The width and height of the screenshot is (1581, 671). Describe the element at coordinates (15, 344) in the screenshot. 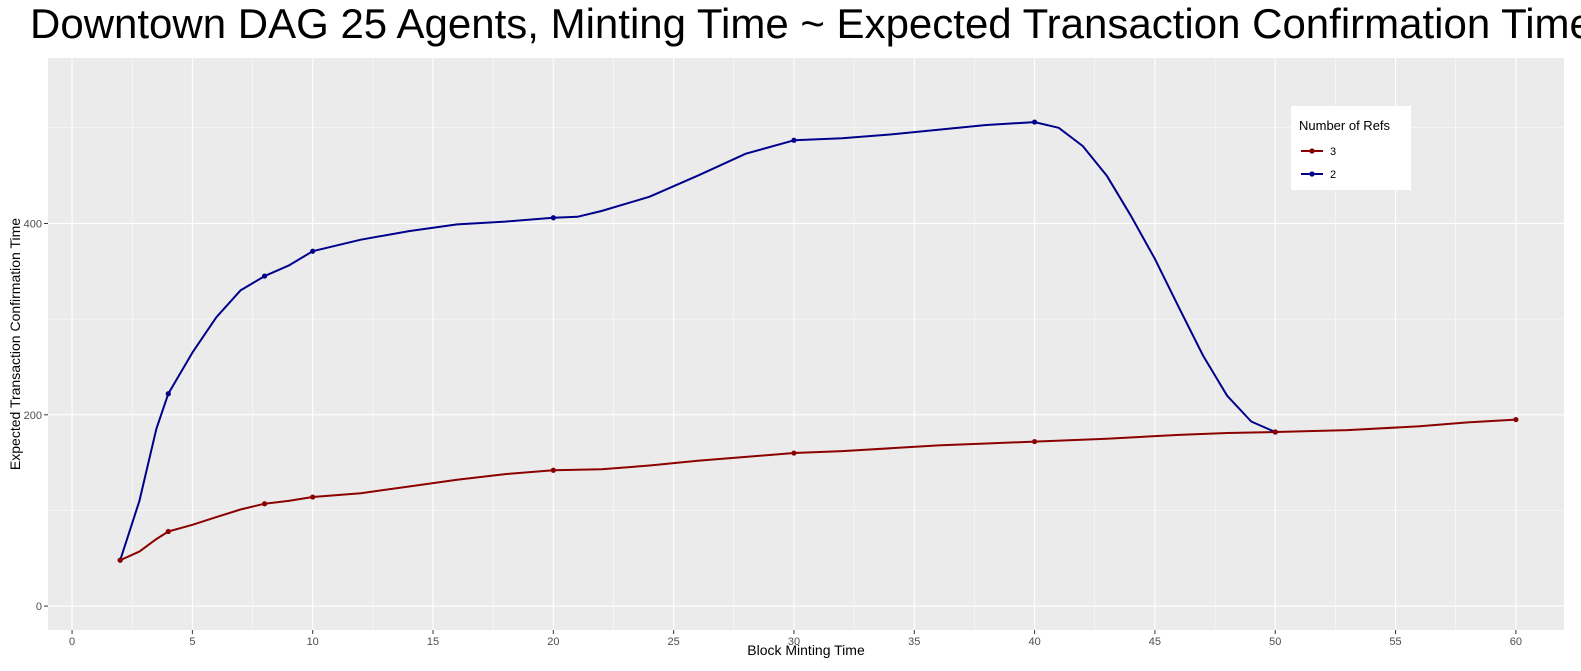

I see `y-axis-title: Expected Transaction Confirmation Time` at that location.